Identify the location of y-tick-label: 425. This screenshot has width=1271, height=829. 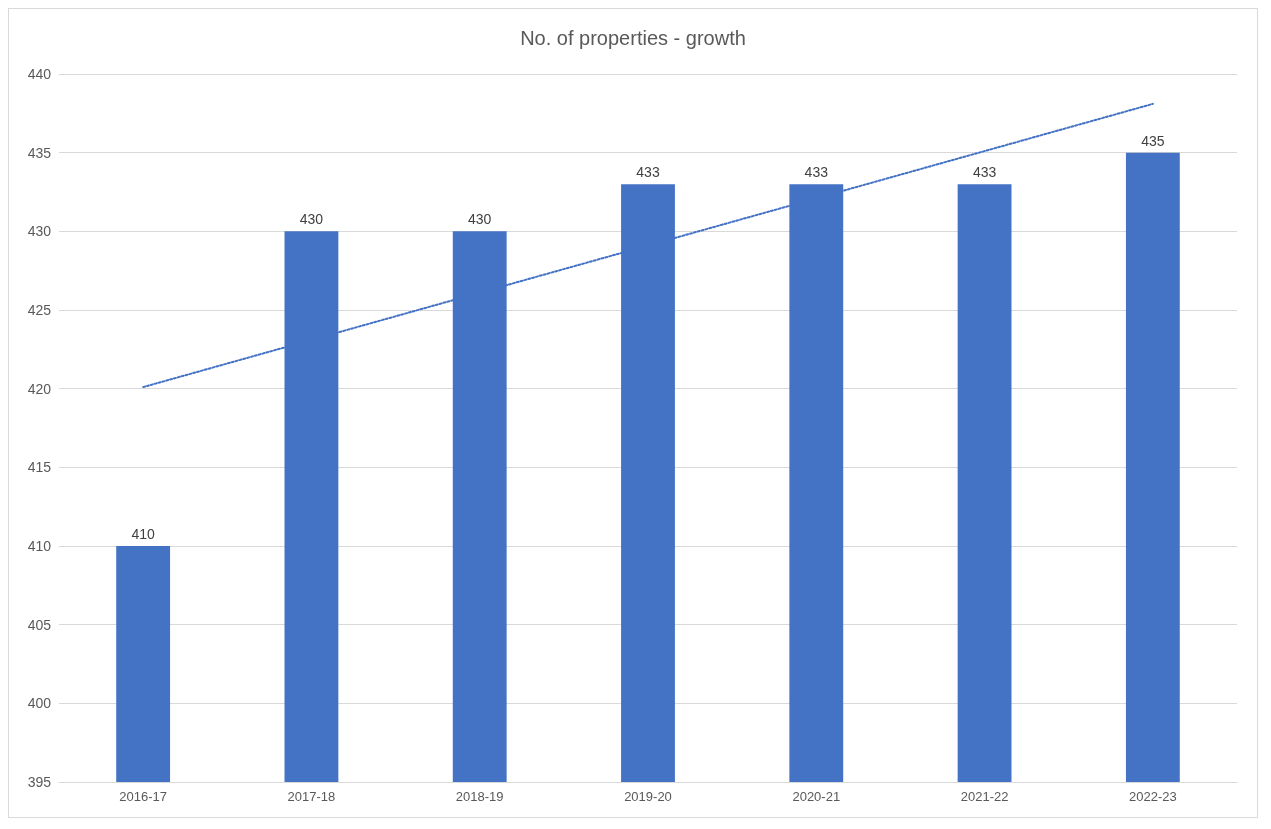
(39, 310).